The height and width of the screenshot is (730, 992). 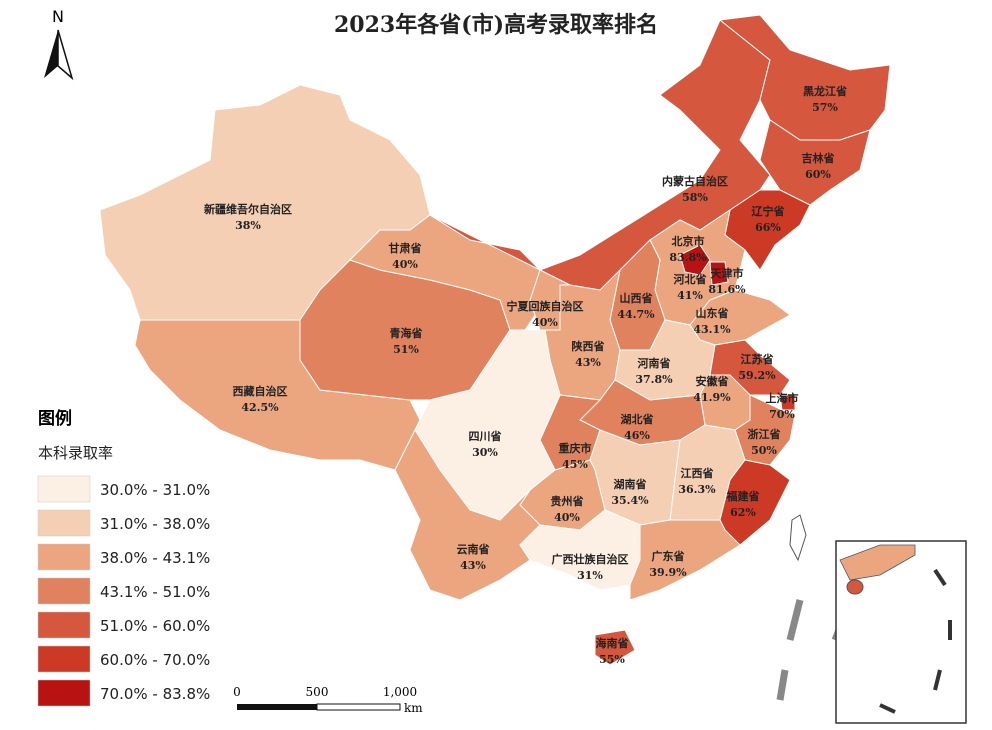 What do you see at coordinates (630, 484) in the screenshot?
I see `province-name: 湖南省` at bounding box center [630, 484].